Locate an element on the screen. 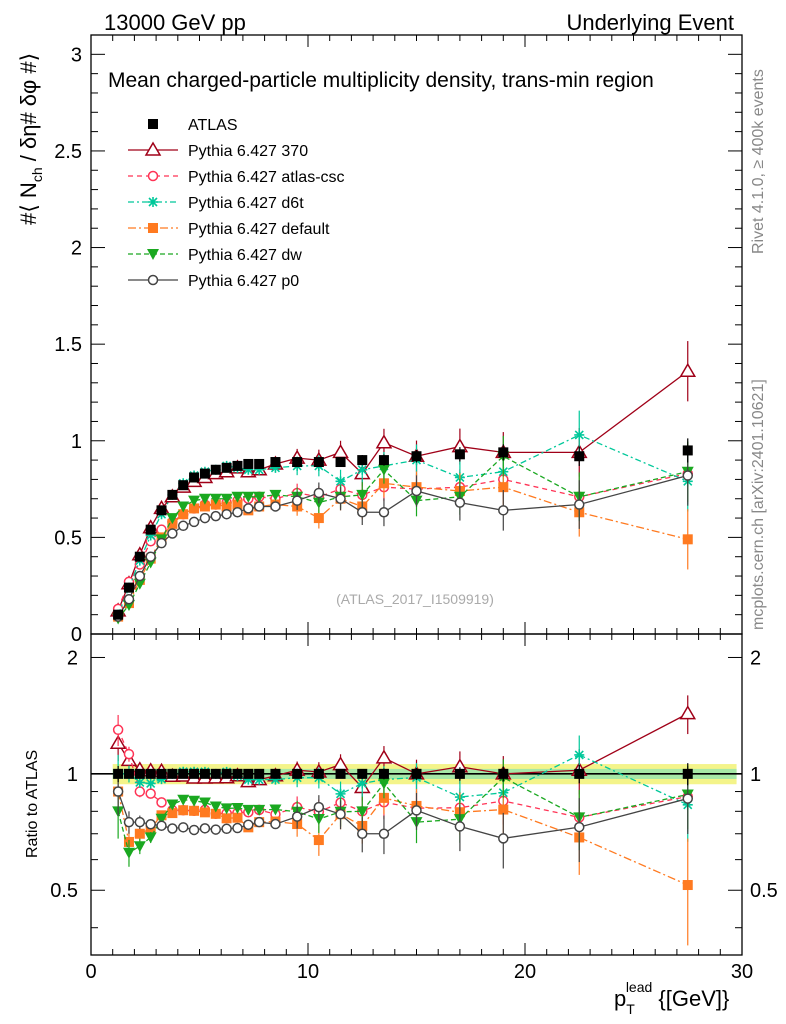 Image resolution: width=786 pixels, height=1024 pixels. legend-item-3: Pythia 6.427 d6t is located at coordinates (216, 203).